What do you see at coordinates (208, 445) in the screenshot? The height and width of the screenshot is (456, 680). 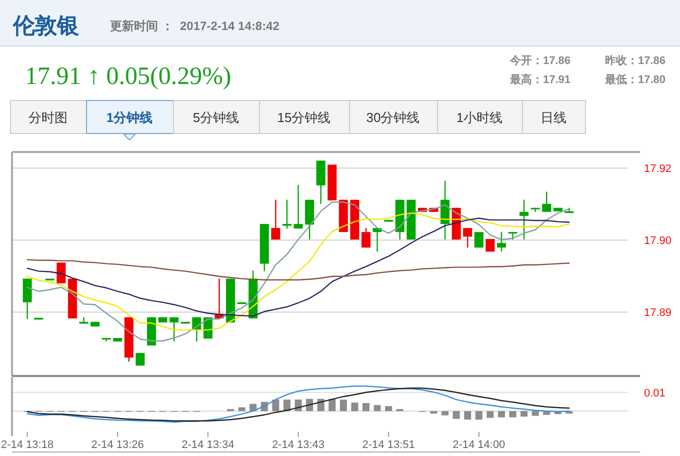 I see `x-tick-label: 2-14 13:34` at bounding box center [208, 445].